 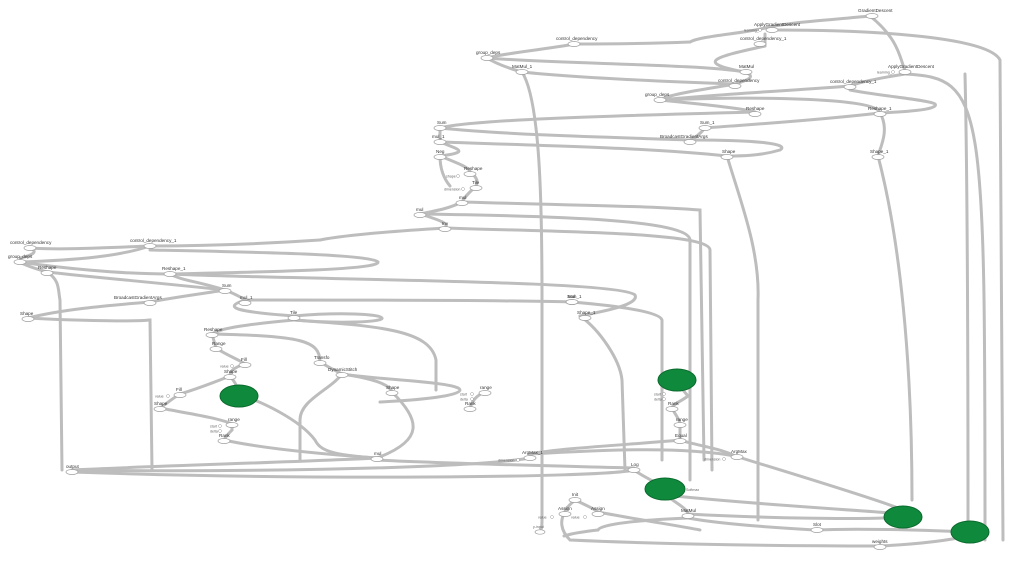 I want to click on svg-text: DynamicStitch, so click(x=343, y=369).